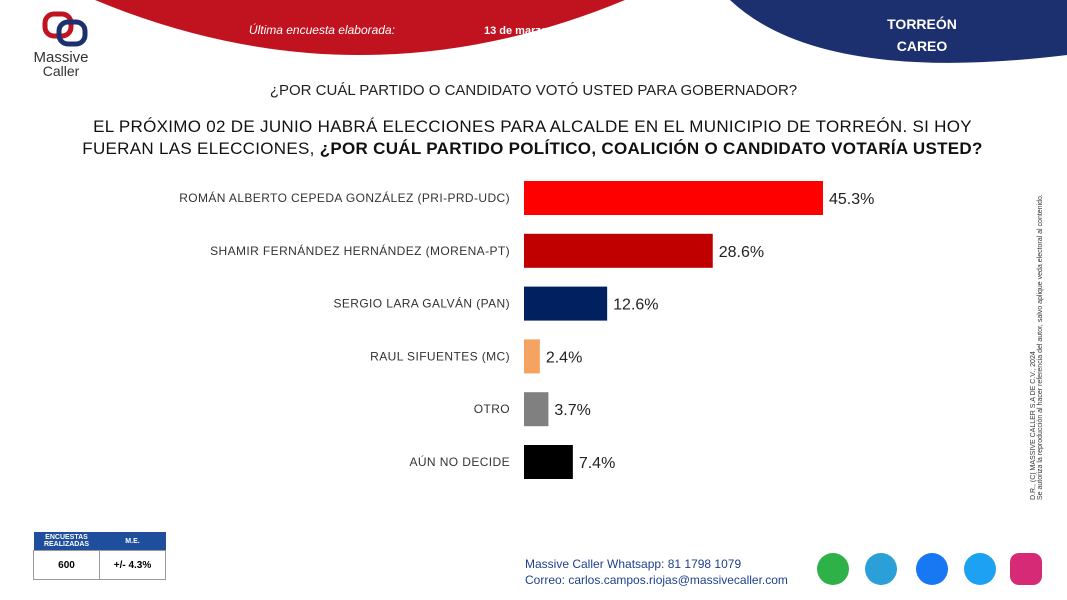 The image size is (1067, 600). I want to click on sample-table: ENCUESTAS REALIZADAS M.E. 600 +/- 4.3%, so click(99, 556).